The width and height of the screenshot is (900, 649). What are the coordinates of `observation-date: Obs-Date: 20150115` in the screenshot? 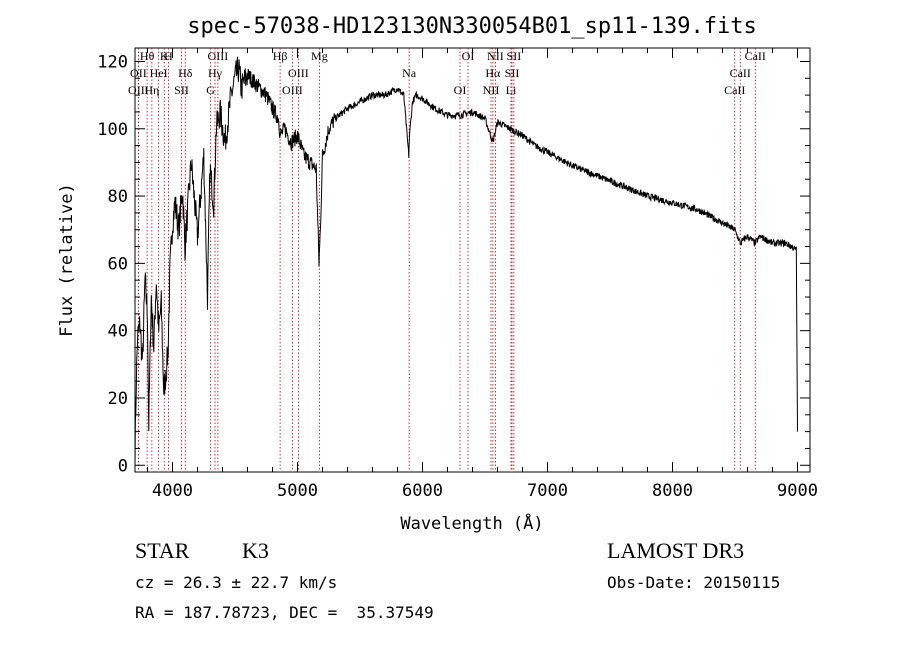 It's located at (694, 582).